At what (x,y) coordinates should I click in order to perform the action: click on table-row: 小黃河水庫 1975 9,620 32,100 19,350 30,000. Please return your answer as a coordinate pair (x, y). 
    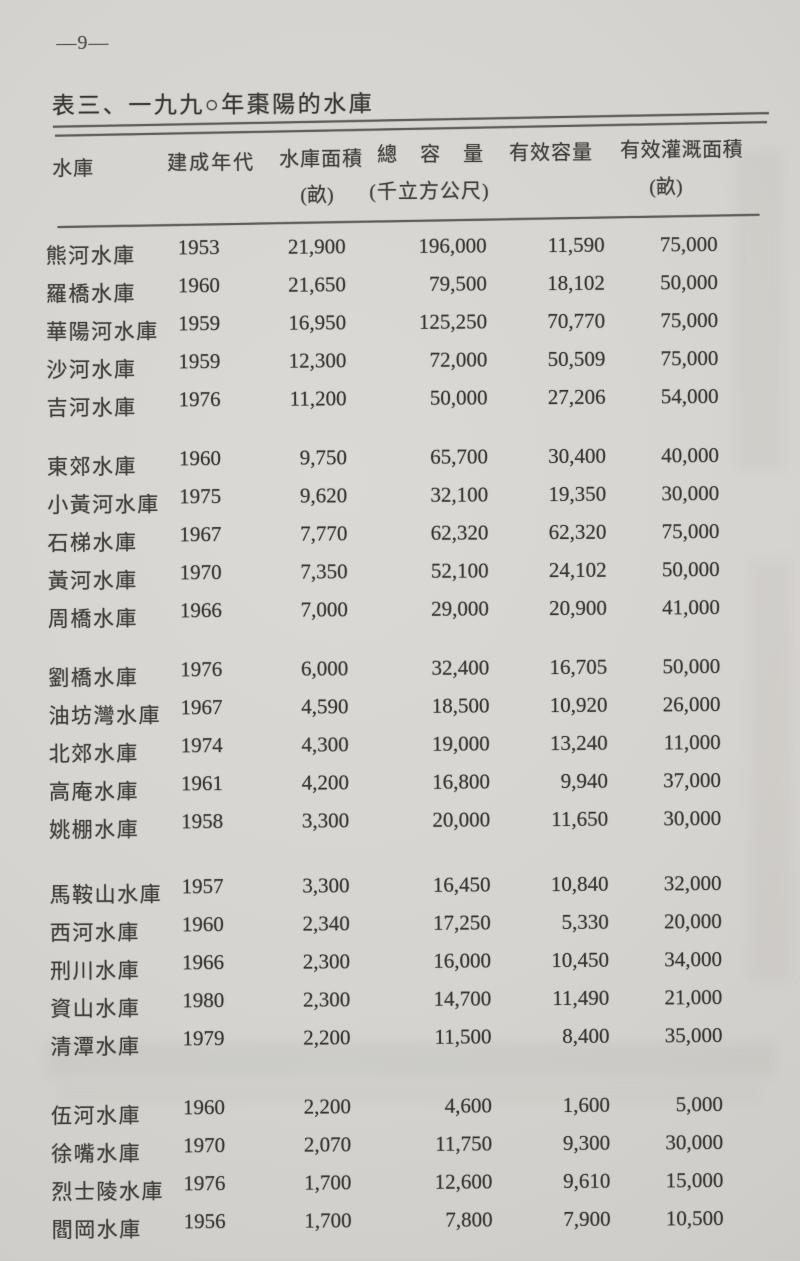
    Looking at the image, I should click on (399, 502).